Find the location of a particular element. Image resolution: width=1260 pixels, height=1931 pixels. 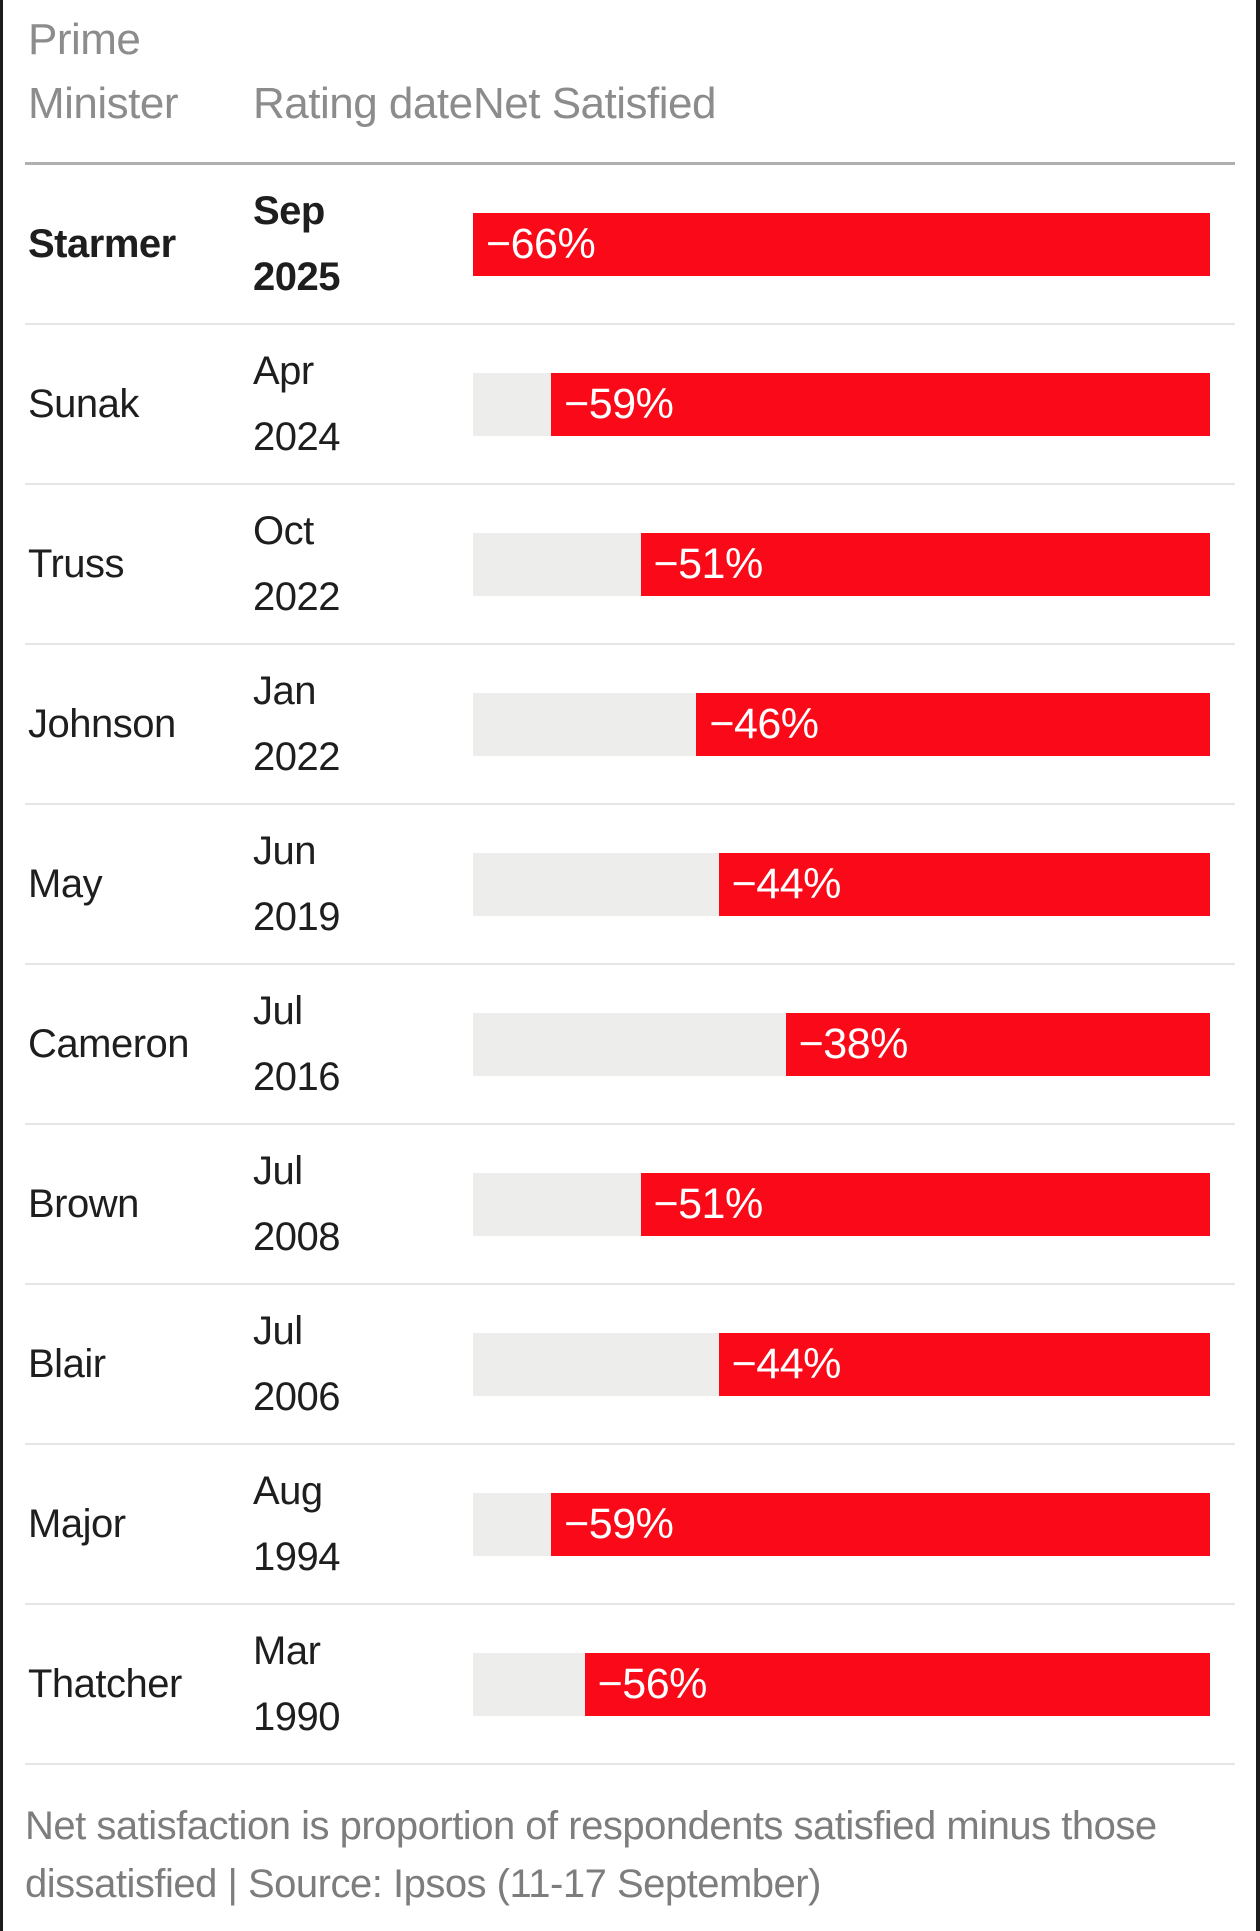

rating-date: Mar 1990 is located at coordinates (363, 1684).